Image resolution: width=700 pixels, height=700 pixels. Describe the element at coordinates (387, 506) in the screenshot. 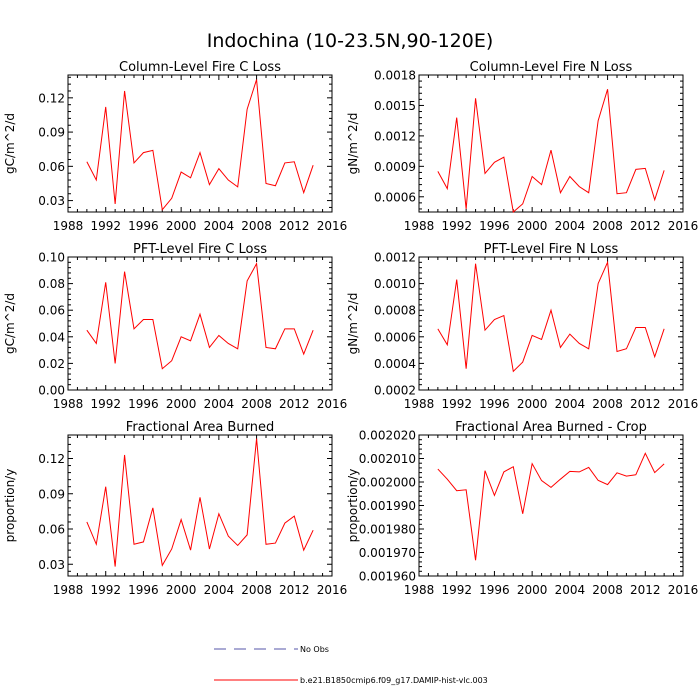

I see `y-tick-label: 0.001990` at that location.